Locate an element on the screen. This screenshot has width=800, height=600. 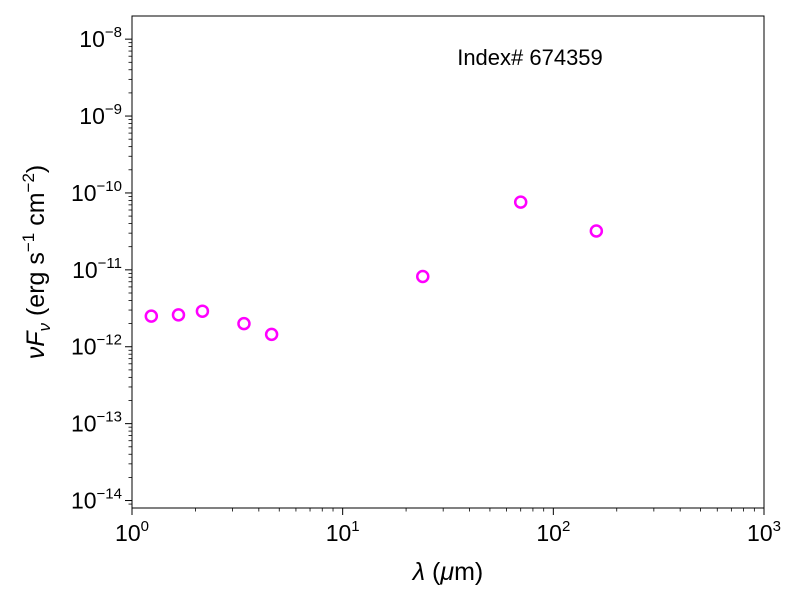
x-axis-label-symbol: λ is located at coordinates (418, 572).